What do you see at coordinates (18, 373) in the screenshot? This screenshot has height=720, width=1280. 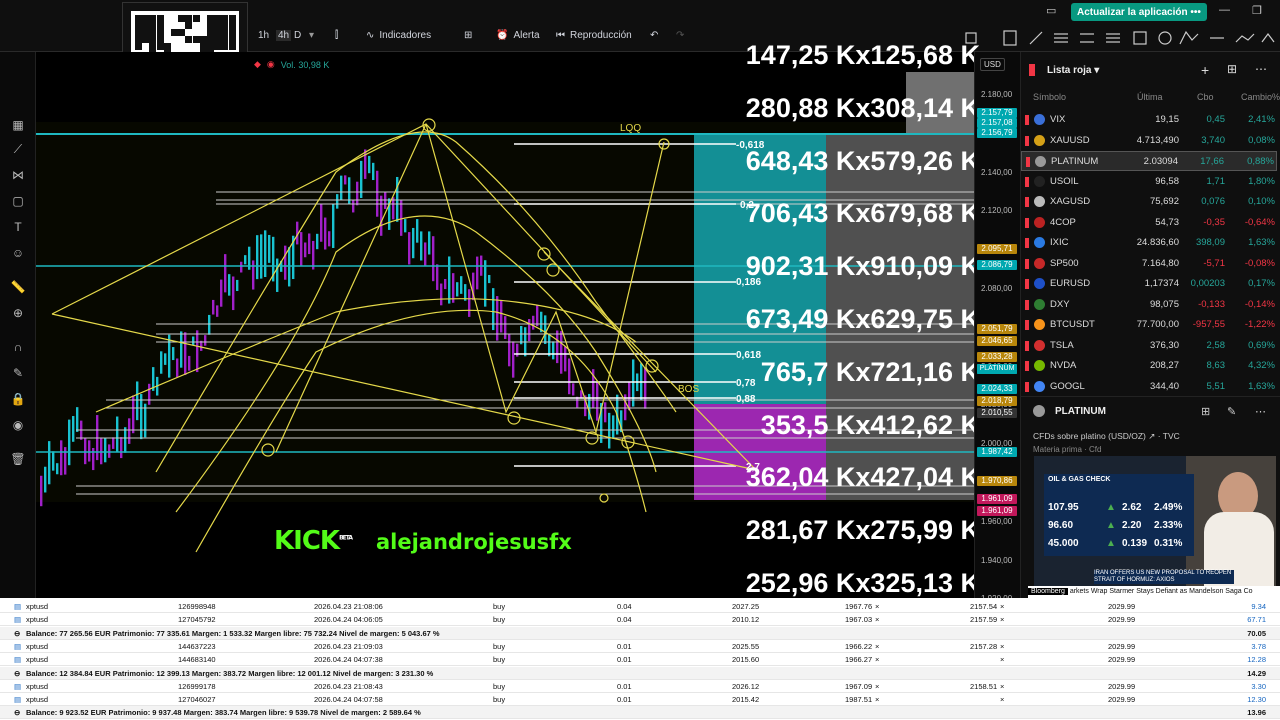 I see `brush-icon: ✎` at bounding box center [18, 373].